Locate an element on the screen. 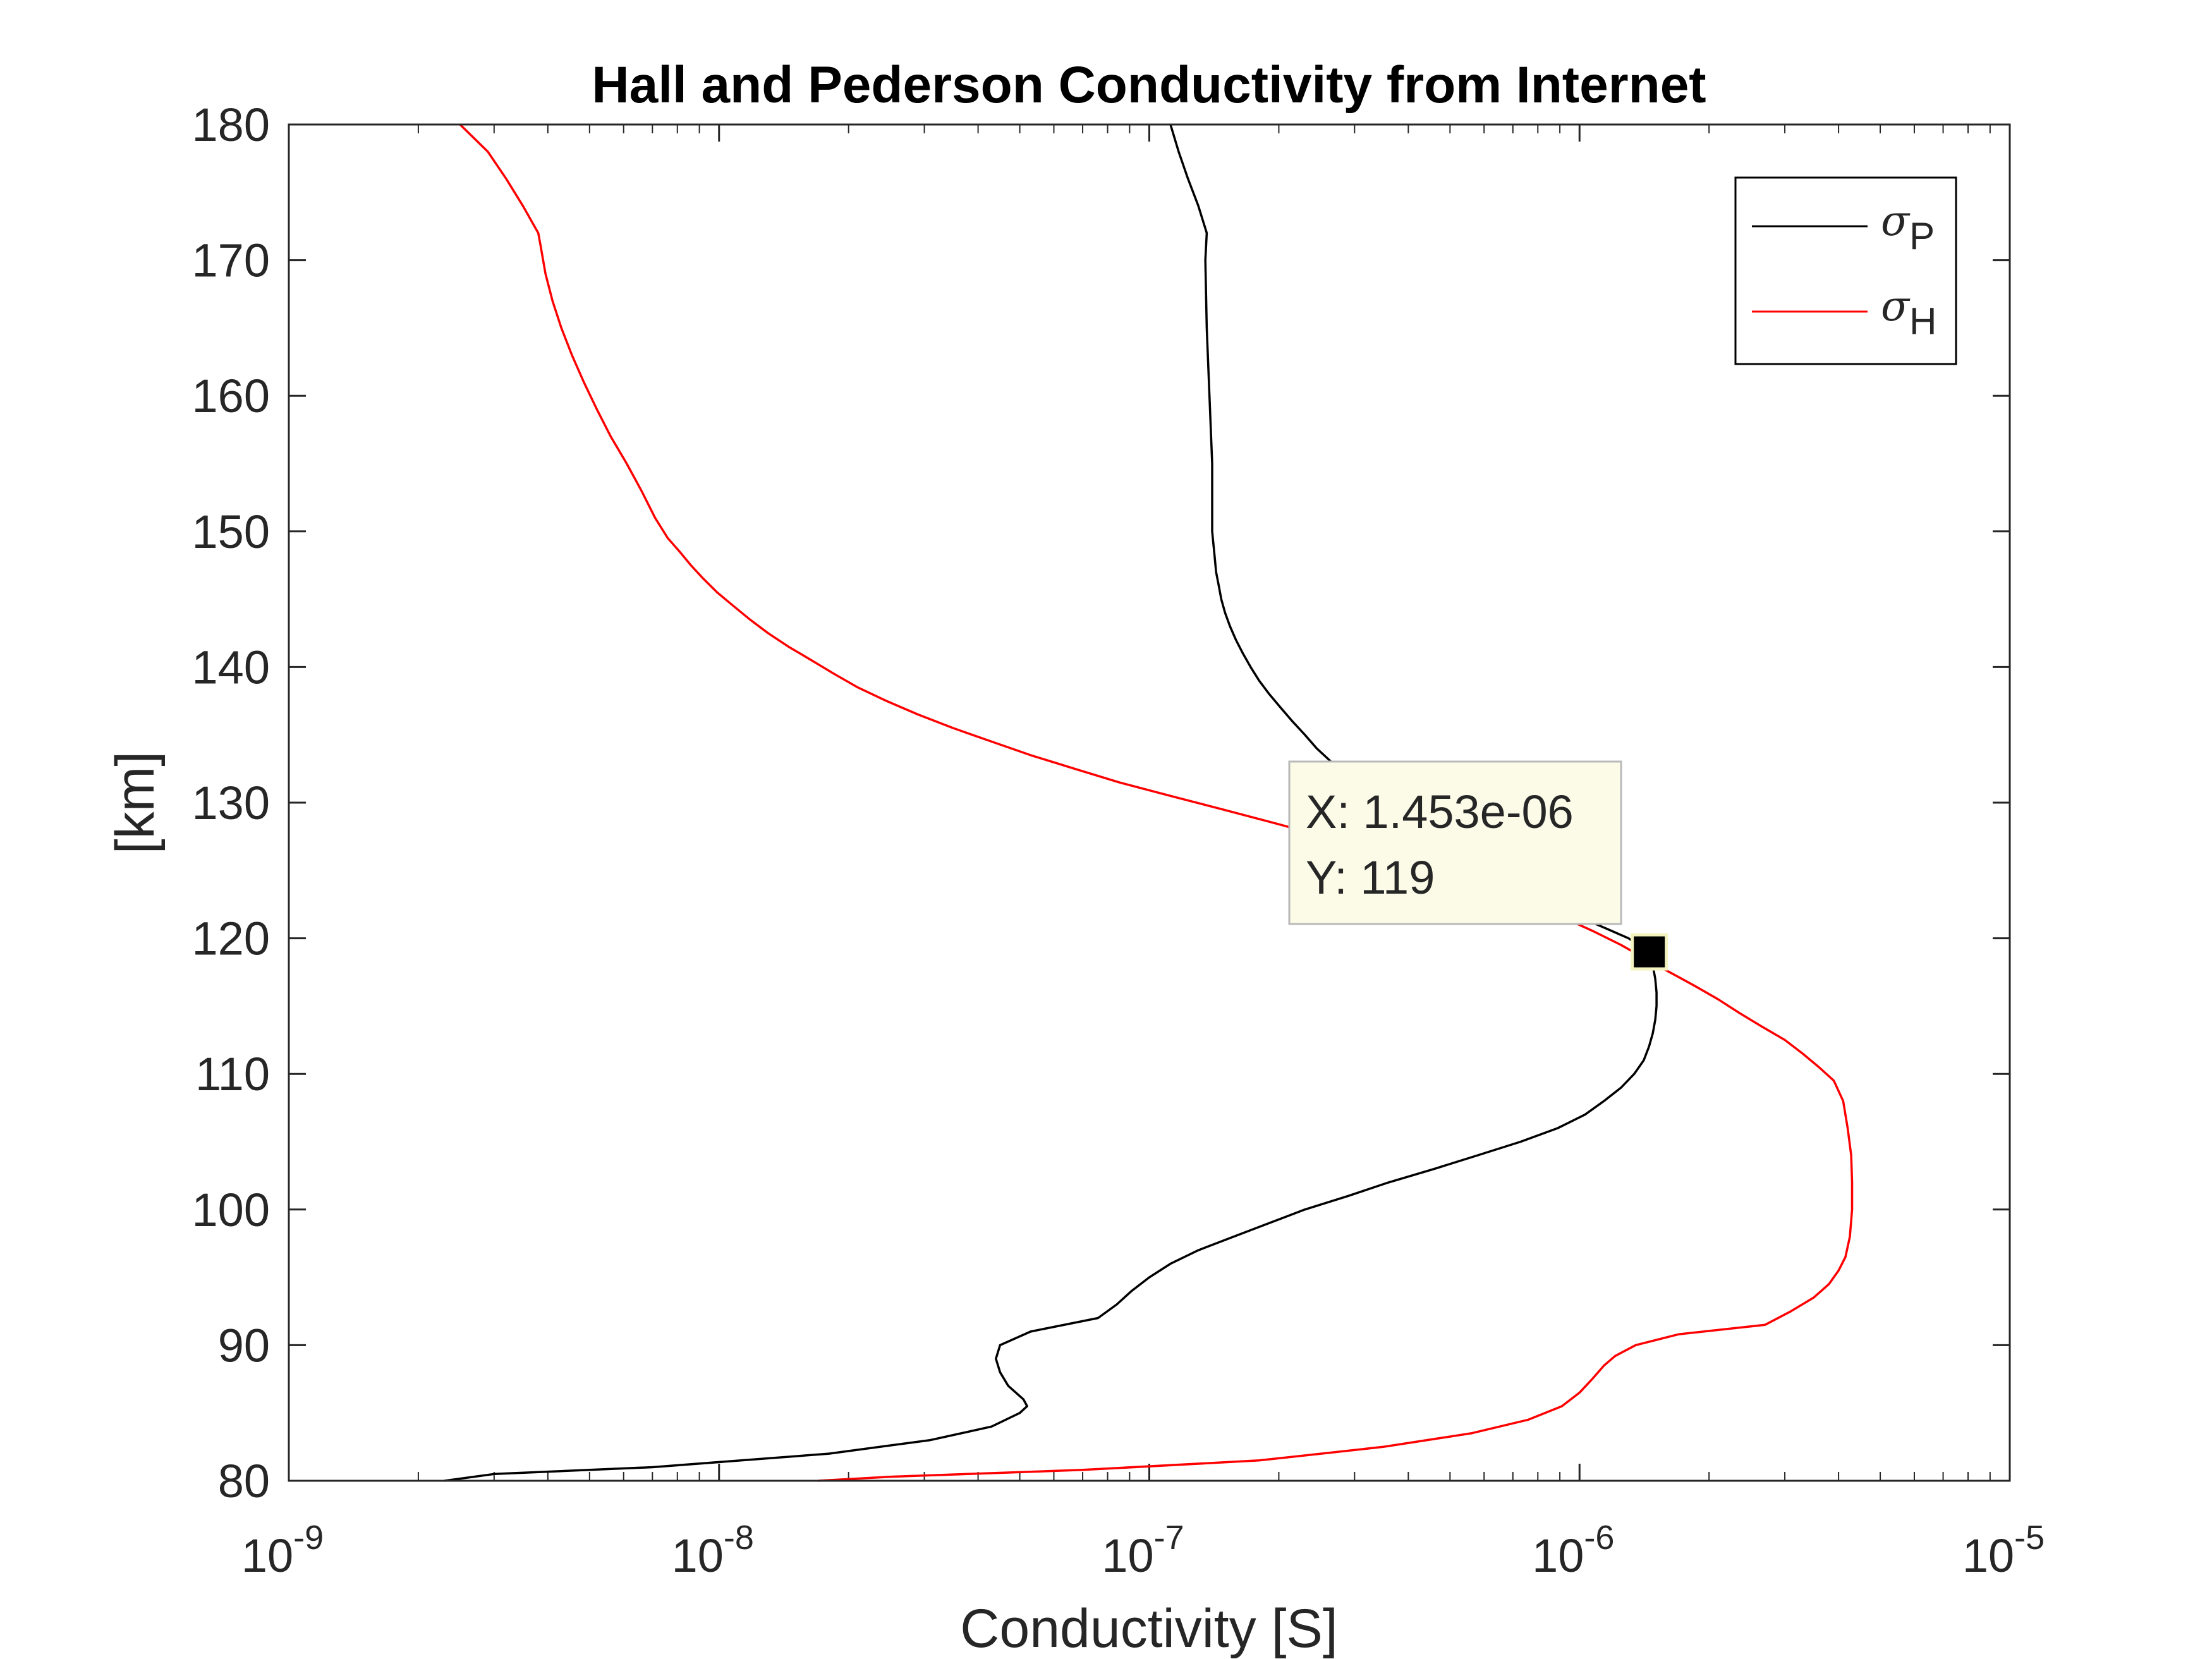  y-tick-label: 180 is located at coordinates (231, 125).